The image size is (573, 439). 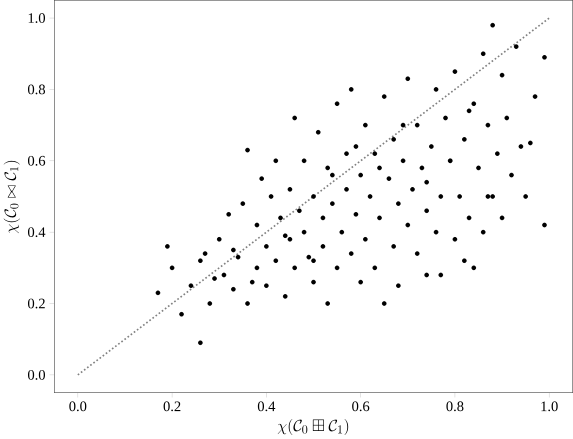 I want to click on y-tick-label: 0.0, so click(x=37, y=375).